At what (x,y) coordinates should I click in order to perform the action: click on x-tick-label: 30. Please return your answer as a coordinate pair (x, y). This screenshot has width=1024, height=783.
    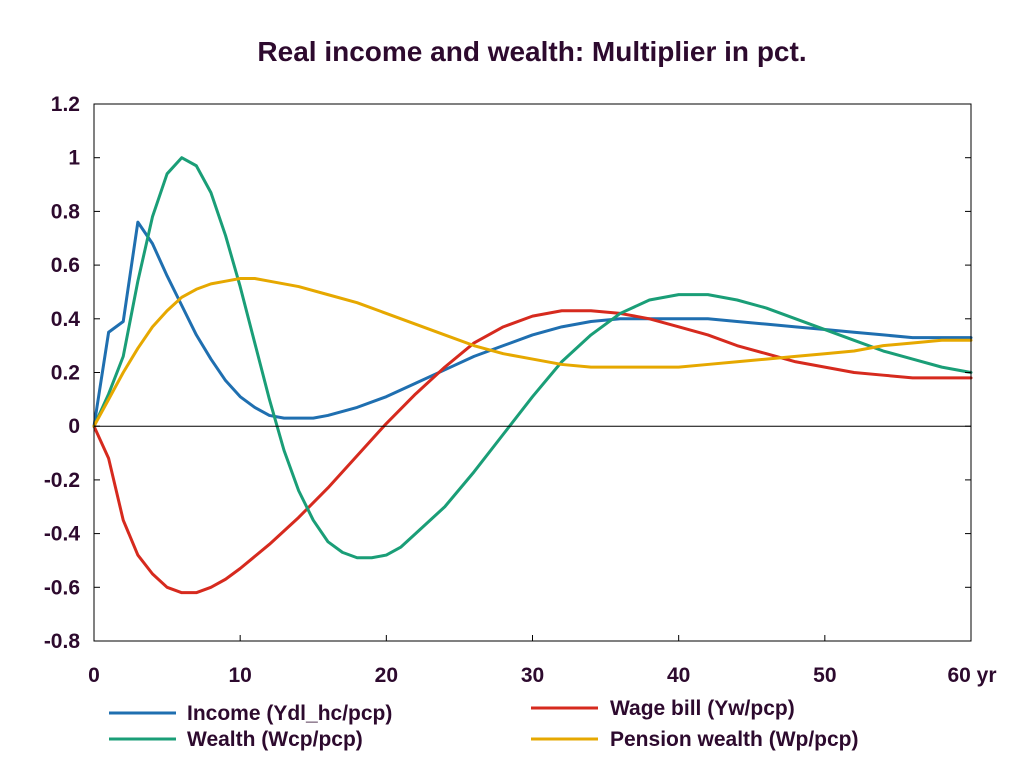
    Looking at the image, I should click on (532, 675).